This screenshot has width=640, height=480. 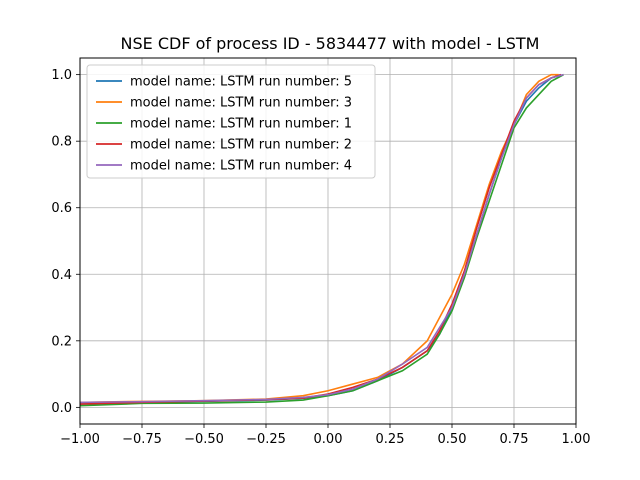 What do you see at coordinates (576, 439) in the screenshot?
I see `x-tick-label: 1.00` at bounding box center [576, 439].